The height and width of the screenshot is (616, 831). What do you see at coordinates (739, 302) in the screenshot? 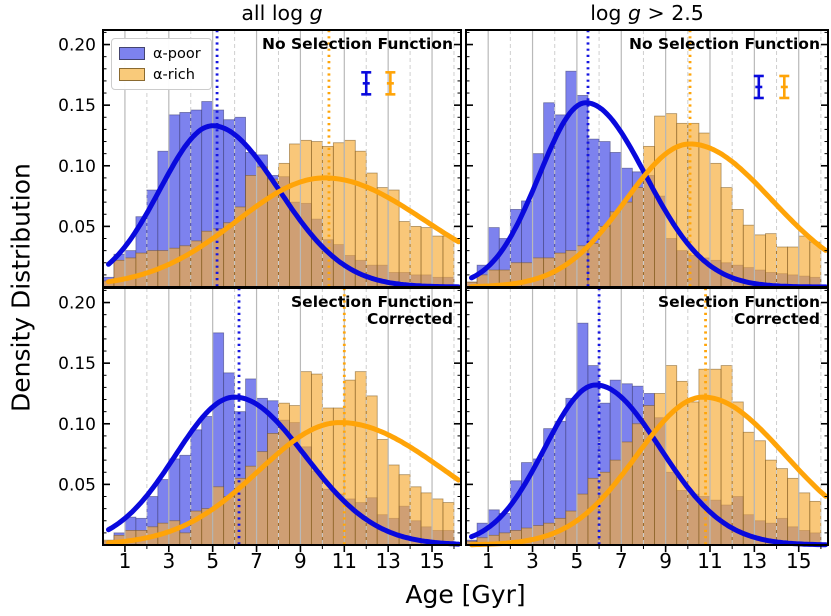
I see `annotation-line: Selection Function` at bounding box center [739, 302].